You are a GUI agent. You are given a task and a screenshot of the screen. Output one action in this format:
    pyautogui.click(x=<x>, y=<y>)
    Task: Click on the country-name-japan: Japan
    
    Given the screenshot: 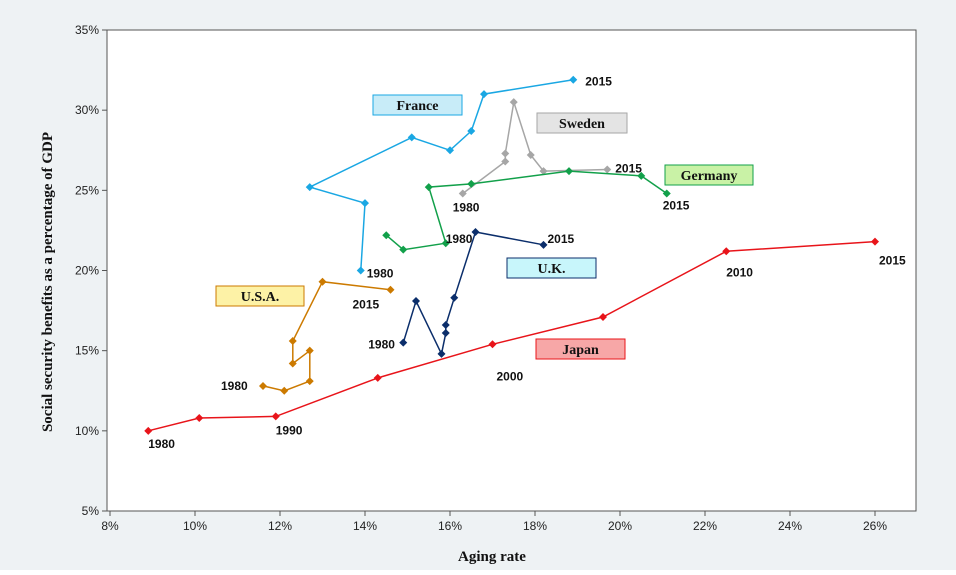 What is the action you would take?
    pyautogui.click(x=580, y=350)
    